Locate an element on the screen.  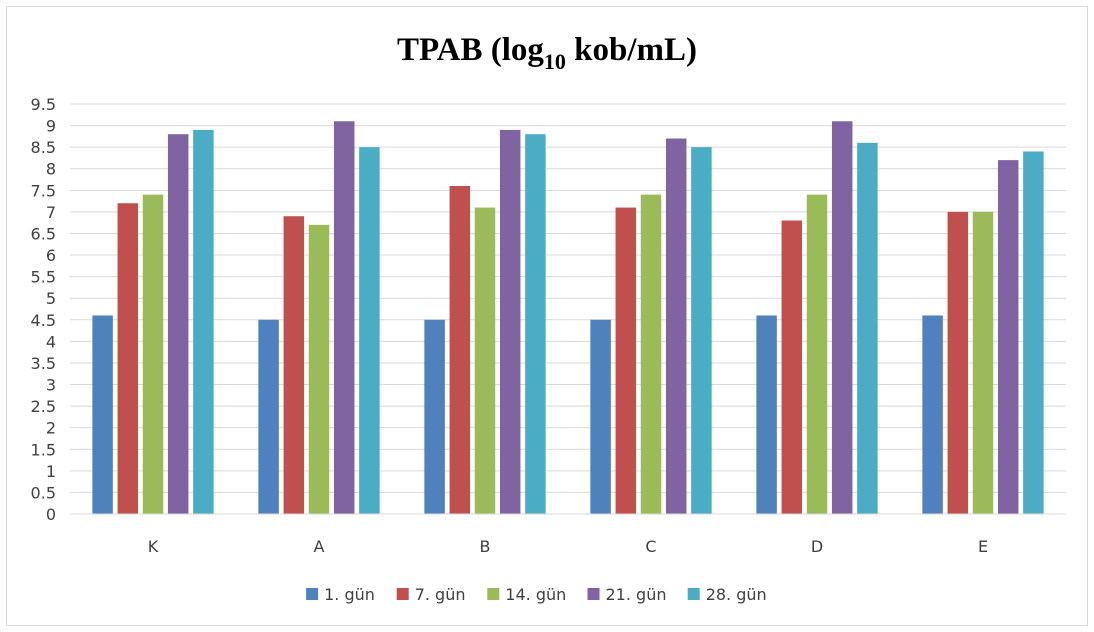
x-category-label: D is located at coordinates (817, 546).